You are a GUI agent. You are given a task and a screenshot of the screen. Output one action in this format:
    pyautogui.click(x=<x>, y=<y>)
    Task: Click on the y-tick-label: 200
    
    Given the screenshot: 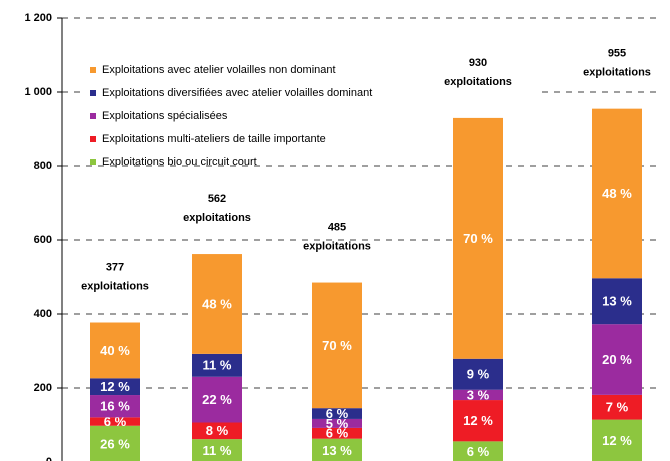 What is the action you would take?
    pyautogui.click(x=43, y=388)
    